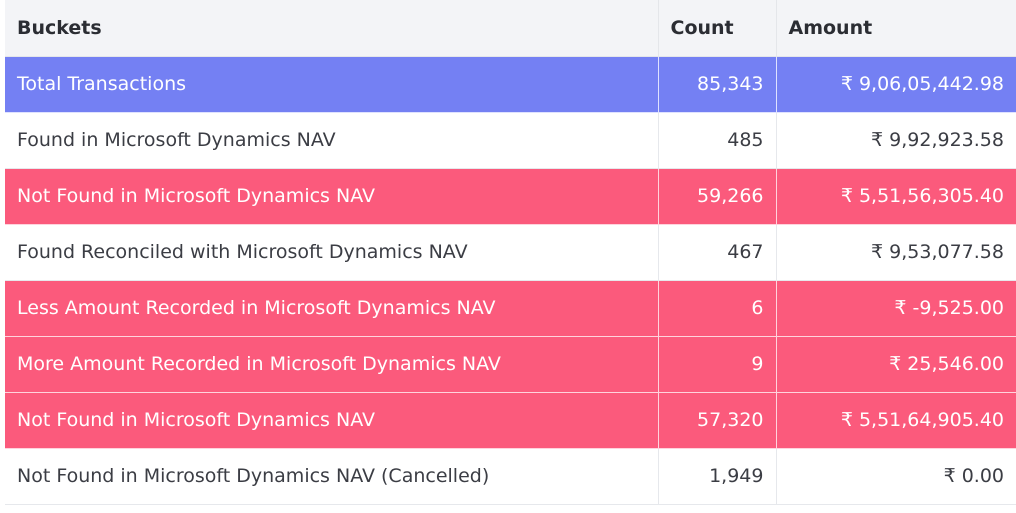  Describe the element at coordinates (716, 364) in the screenshot. I see `count-cell: 9` at that location.